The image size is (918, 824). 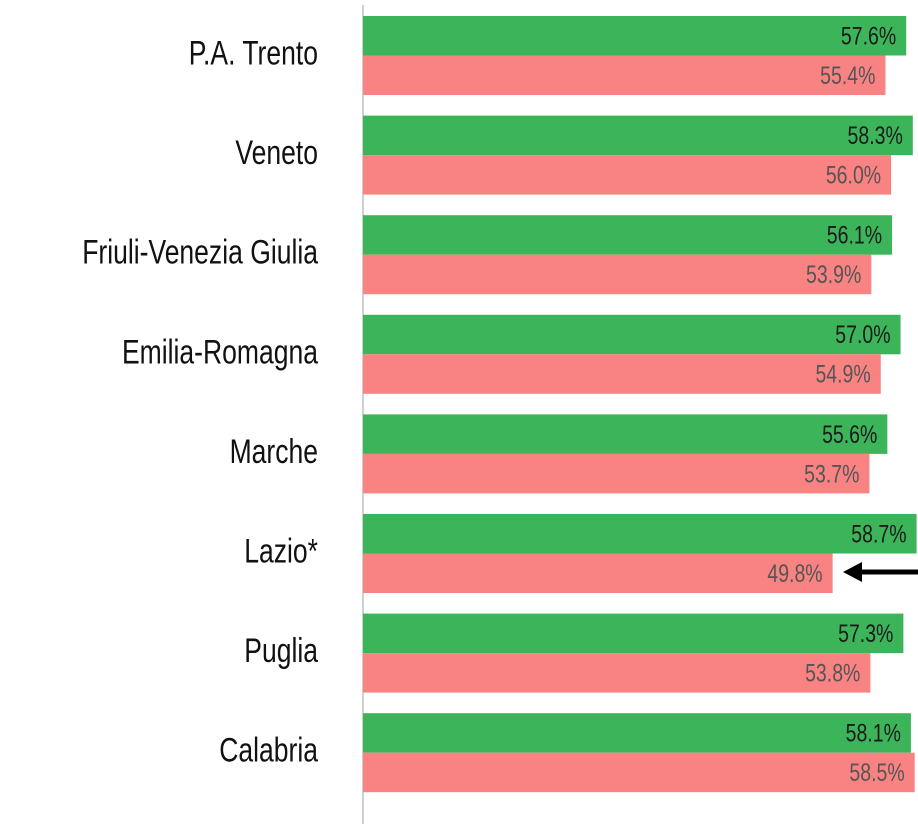 I want to click on value-label: 58.7%, so click(x=878, y=534).